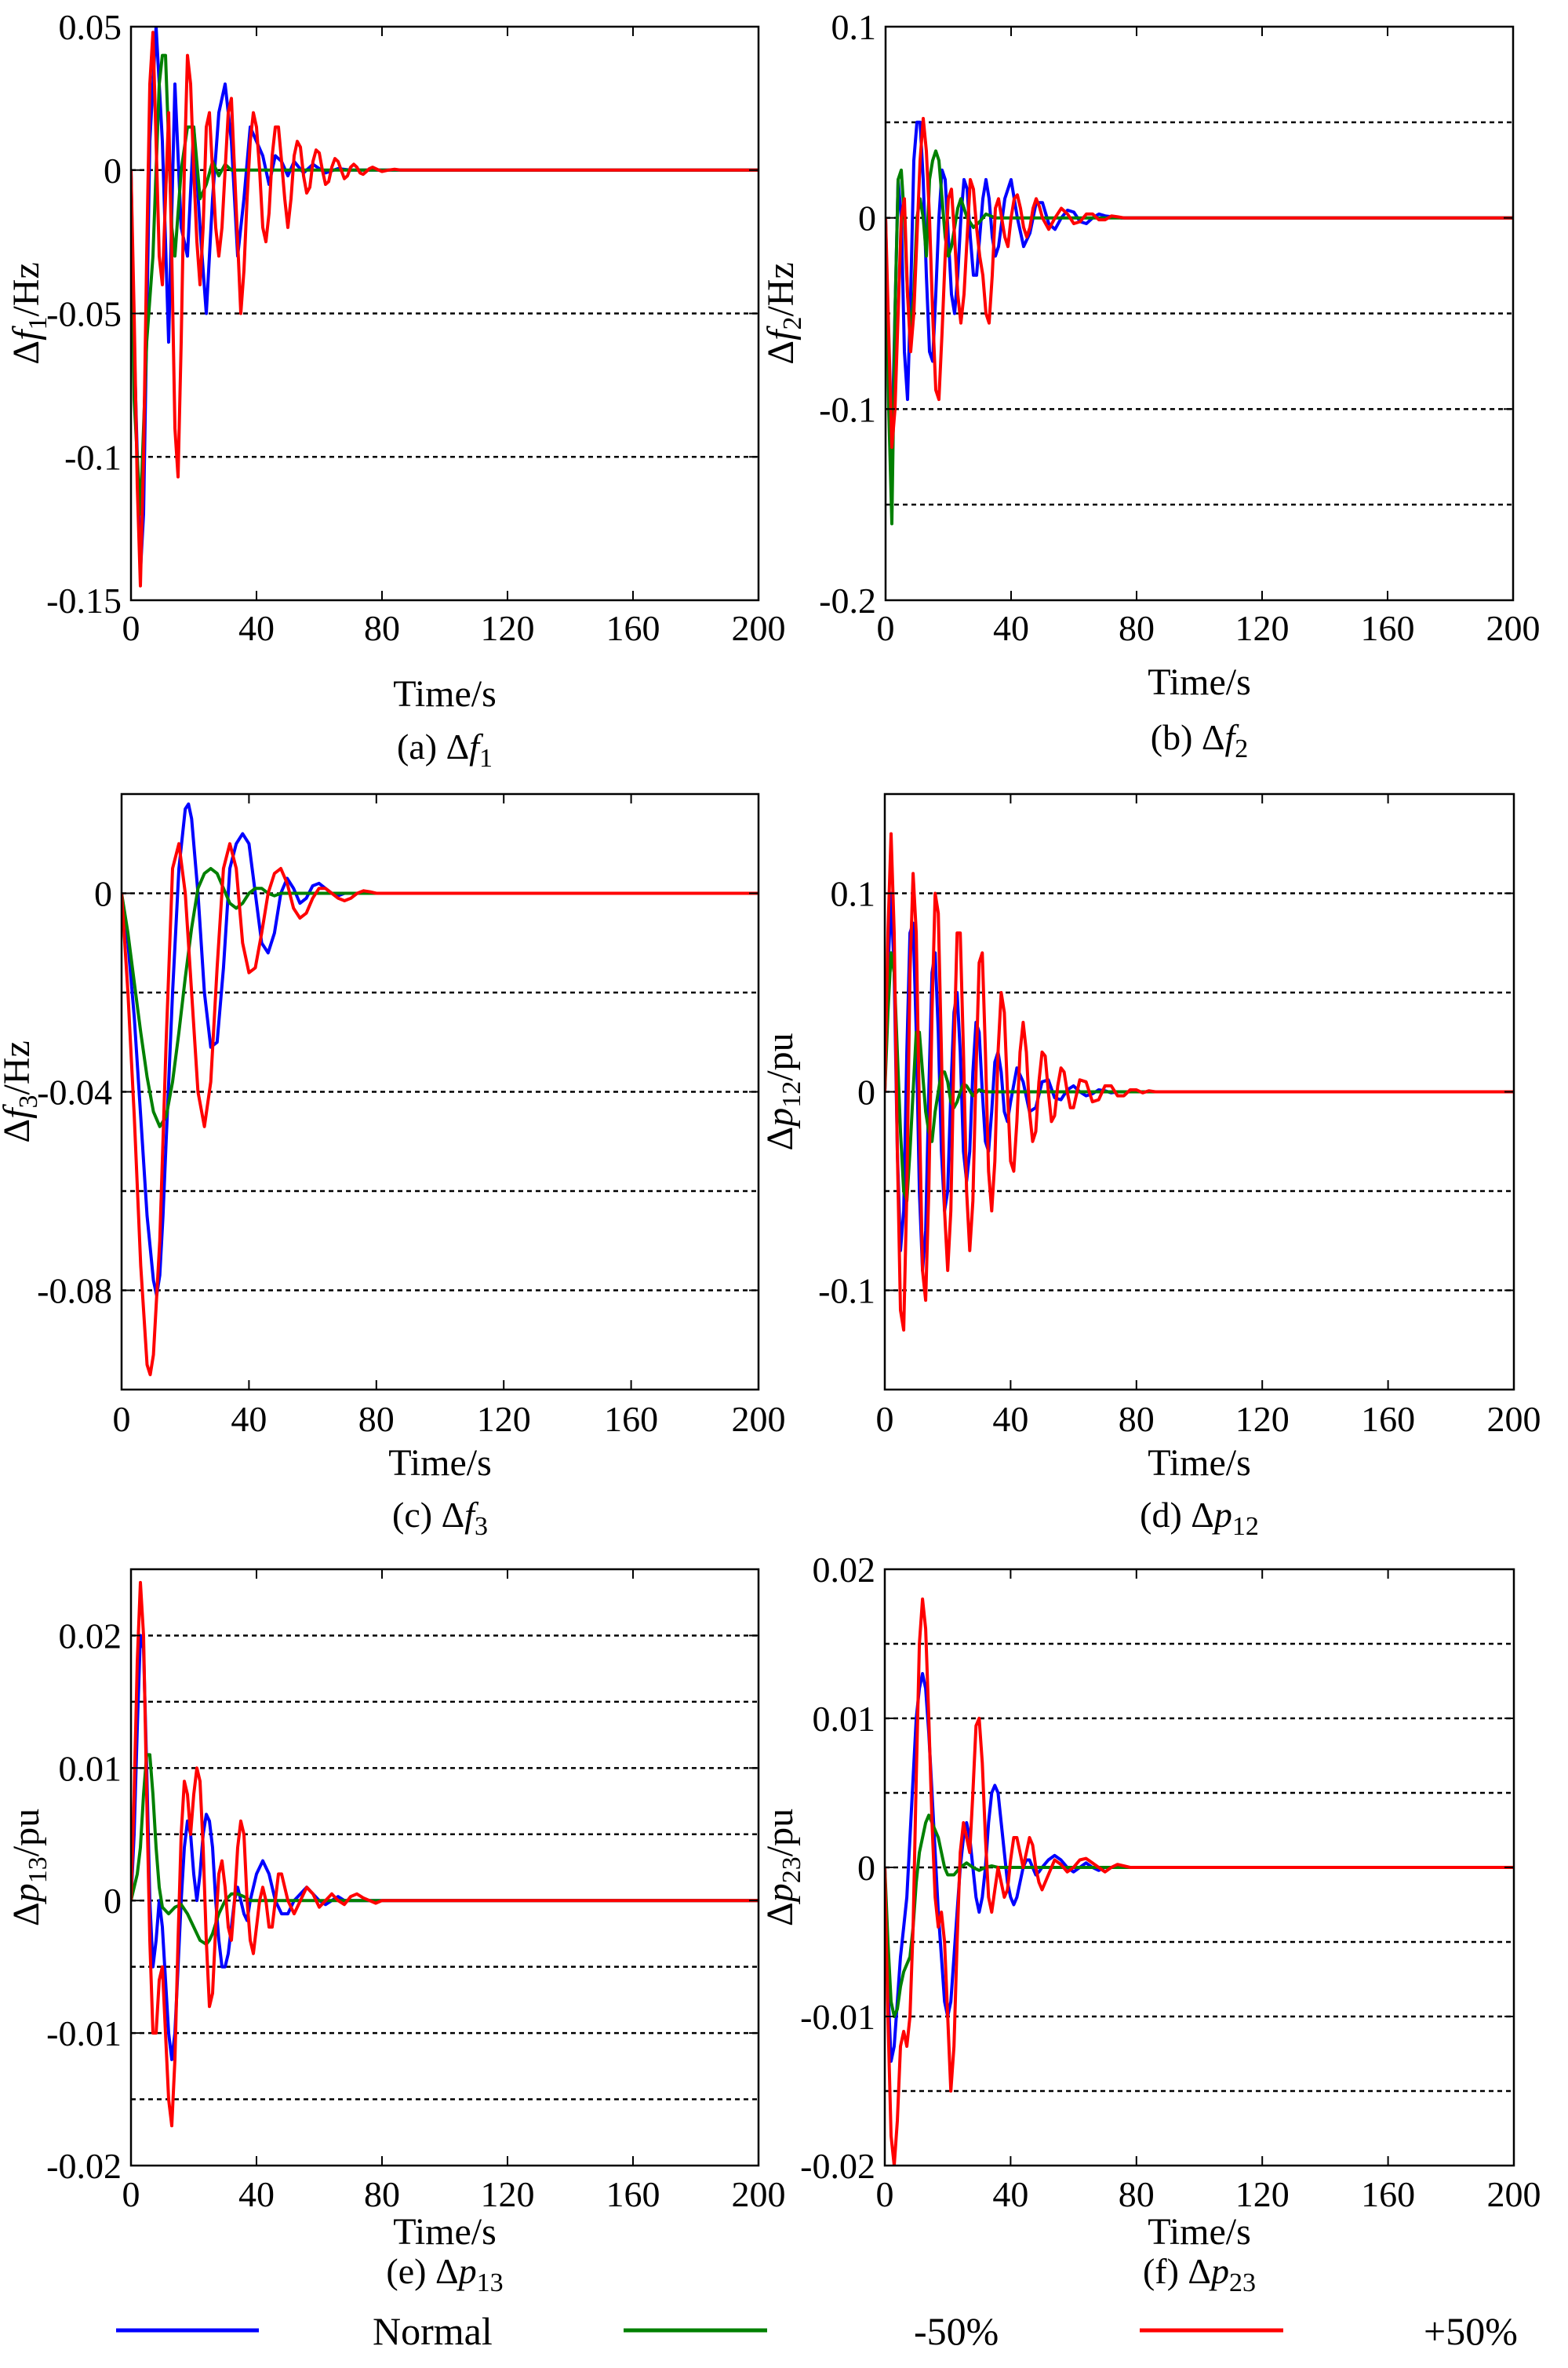 The width and height of the screenshot is (1568, 2368). Describe the element at coordinates (433, 2331) in the screenshot. I see `legend-label: Normal` at that location.